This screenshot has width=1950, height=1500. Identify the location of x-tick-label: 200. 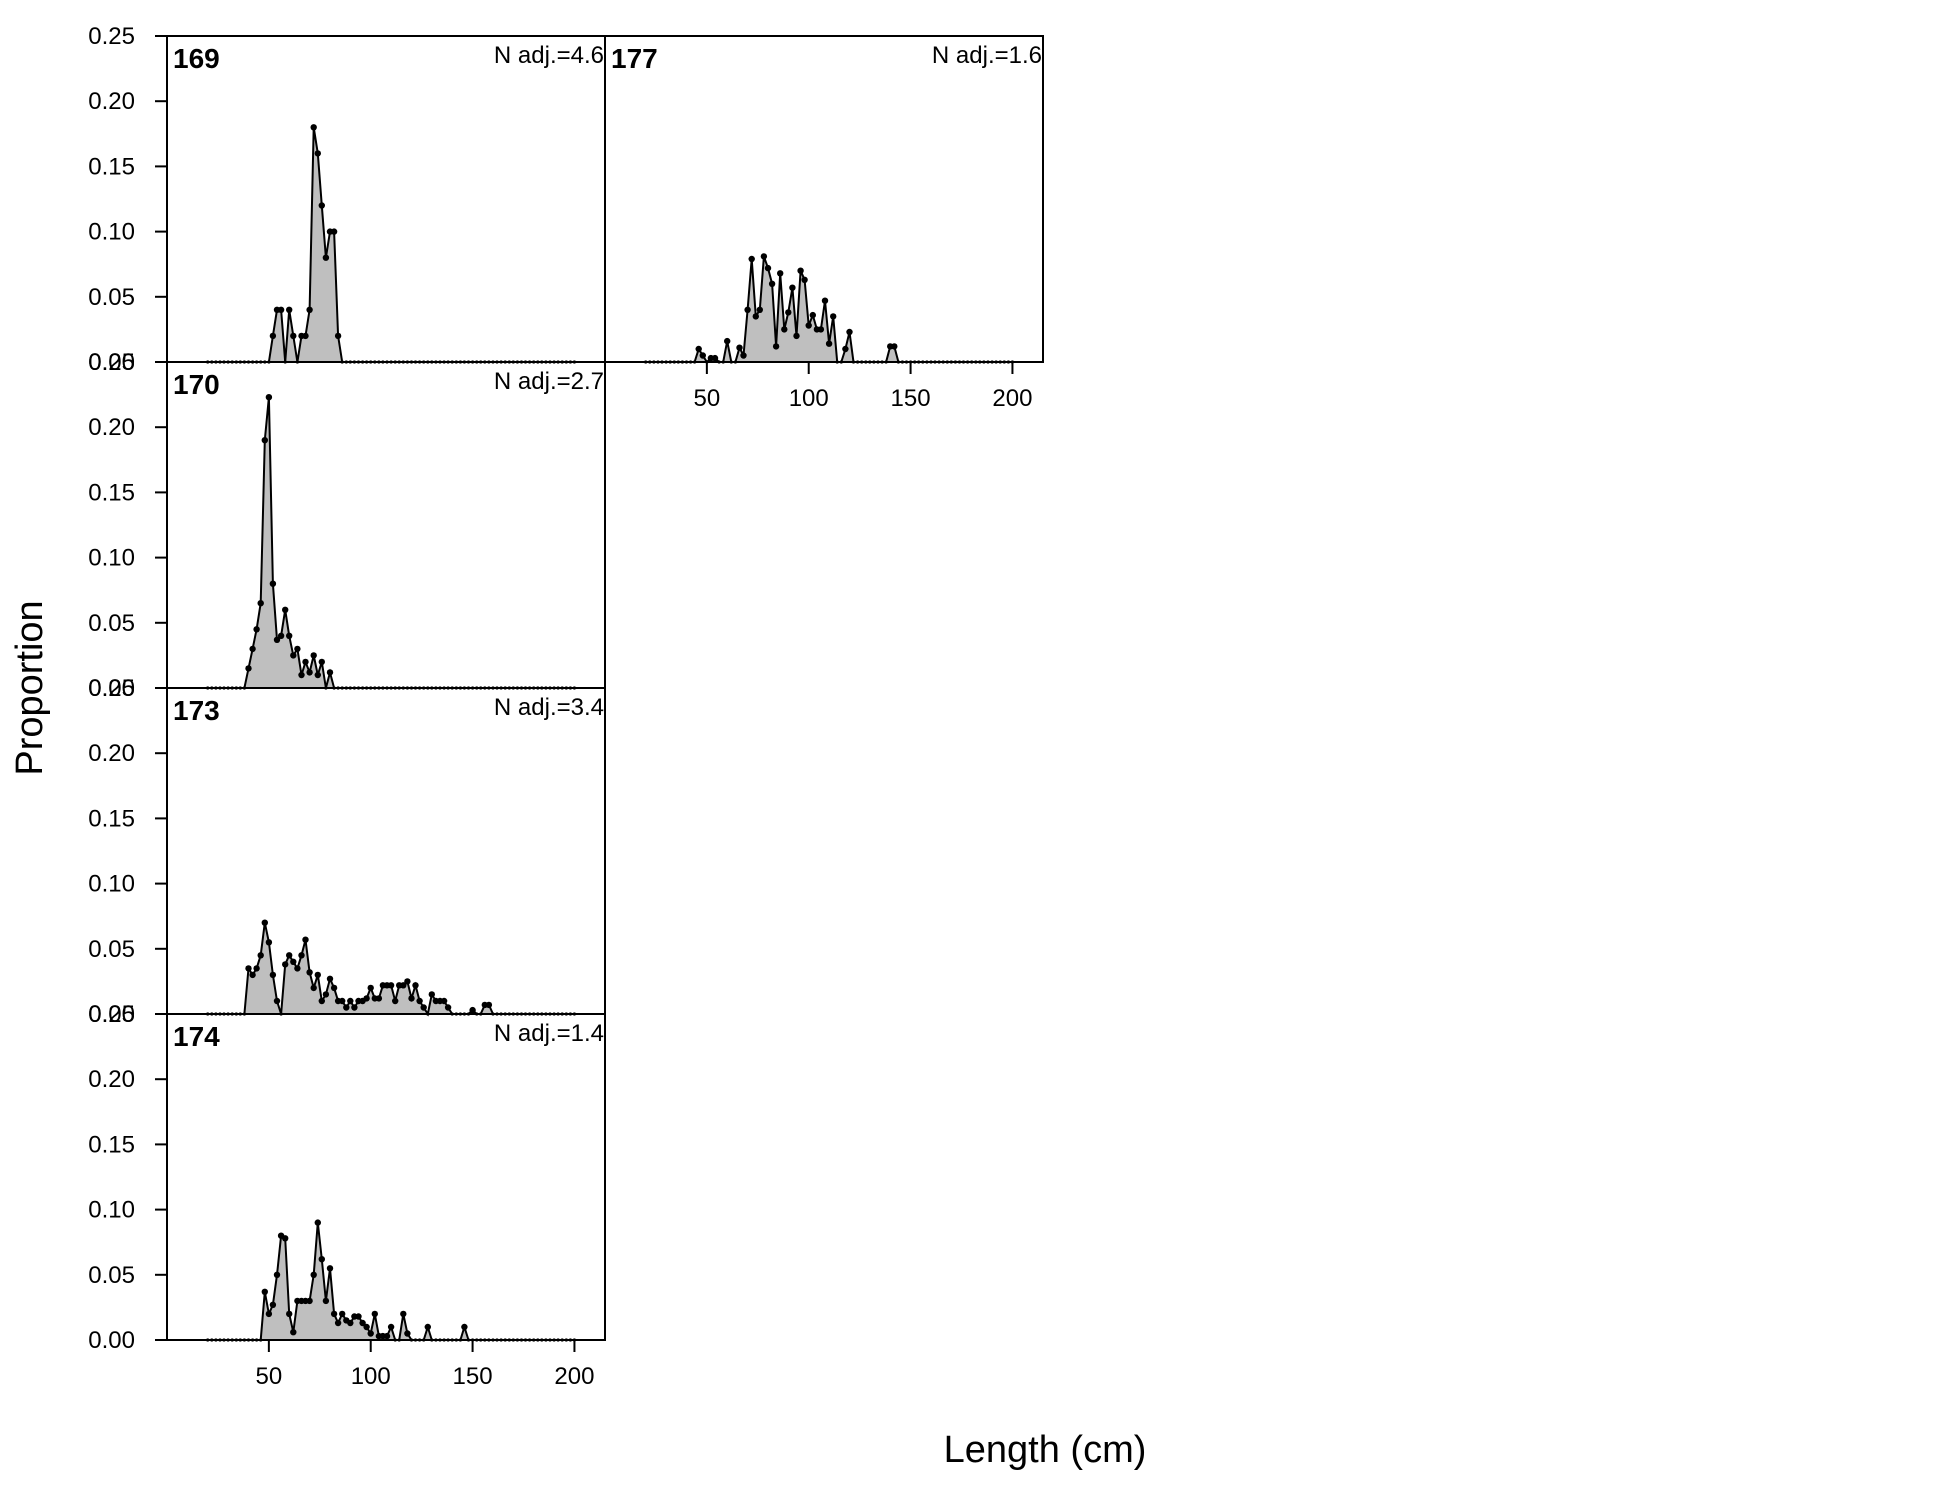
(574, 1376).